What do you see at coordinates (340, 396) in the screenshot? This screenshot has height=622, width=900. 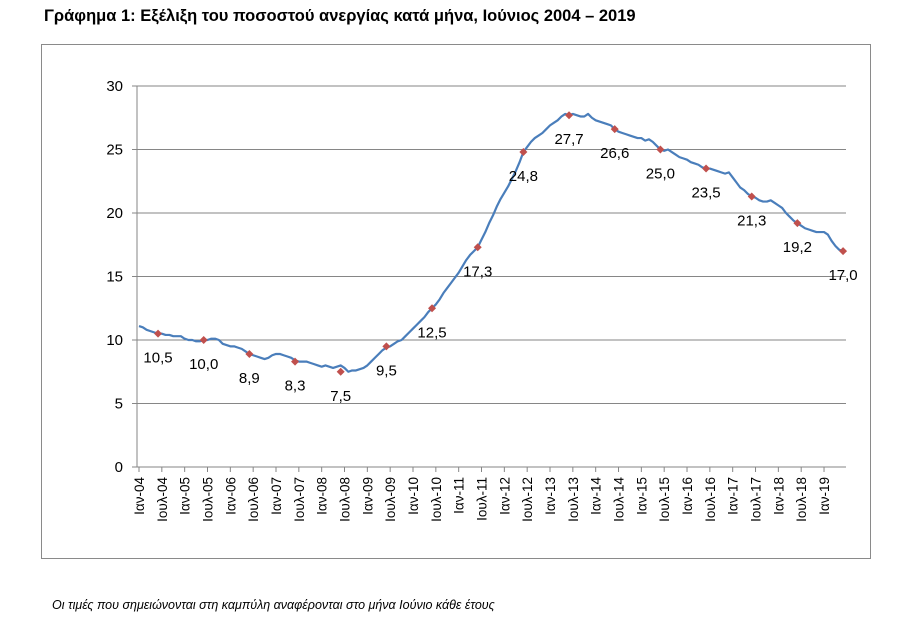 I see `data-label-june-2008: 7,5` at bounding box center [340, 396].